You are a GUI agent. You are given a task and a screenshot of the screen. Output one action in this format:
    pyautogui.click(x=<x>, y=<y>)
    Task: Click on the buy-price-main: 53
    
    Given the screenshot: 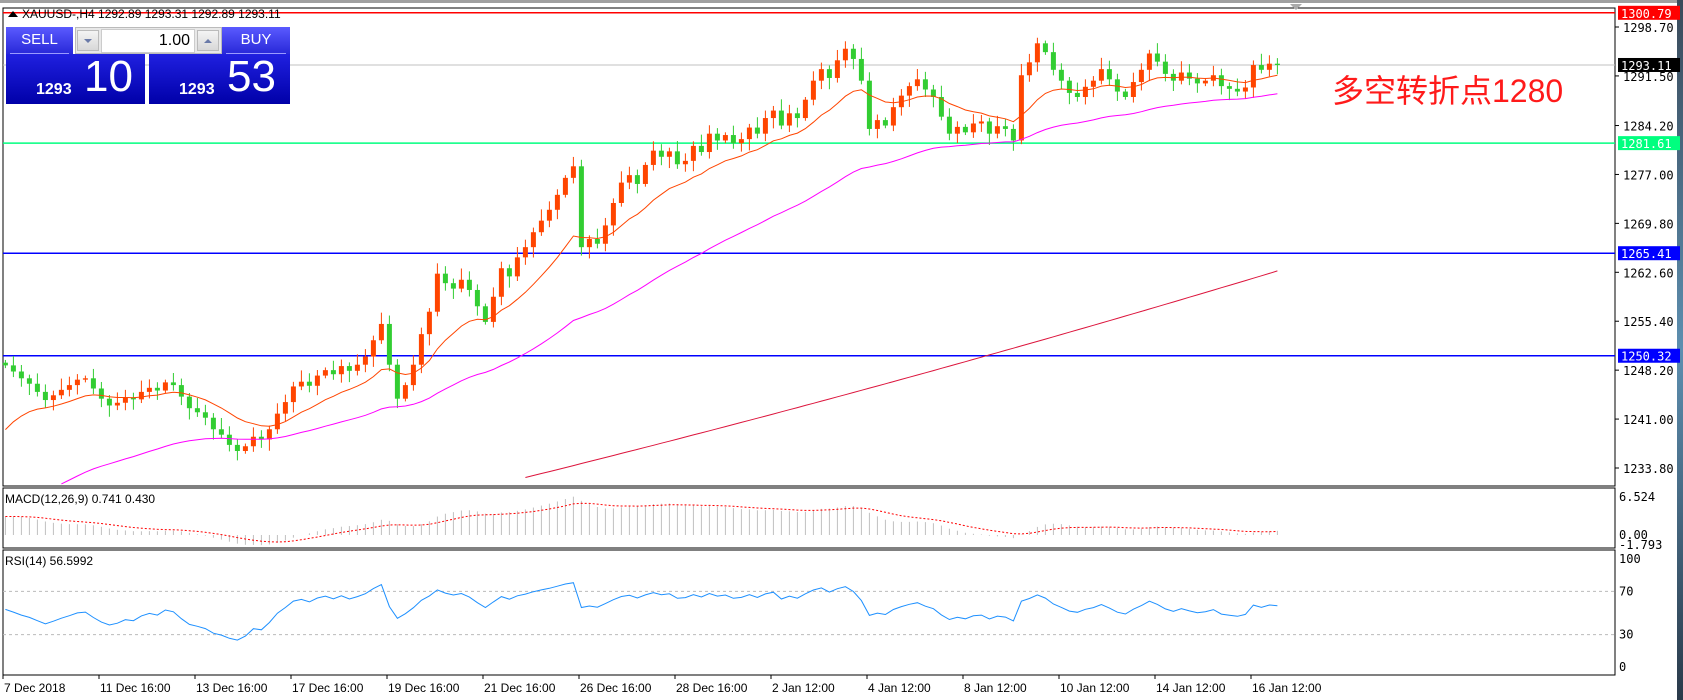 What is the action you would take?
    pyautogui.click(x=251, y=76)
    